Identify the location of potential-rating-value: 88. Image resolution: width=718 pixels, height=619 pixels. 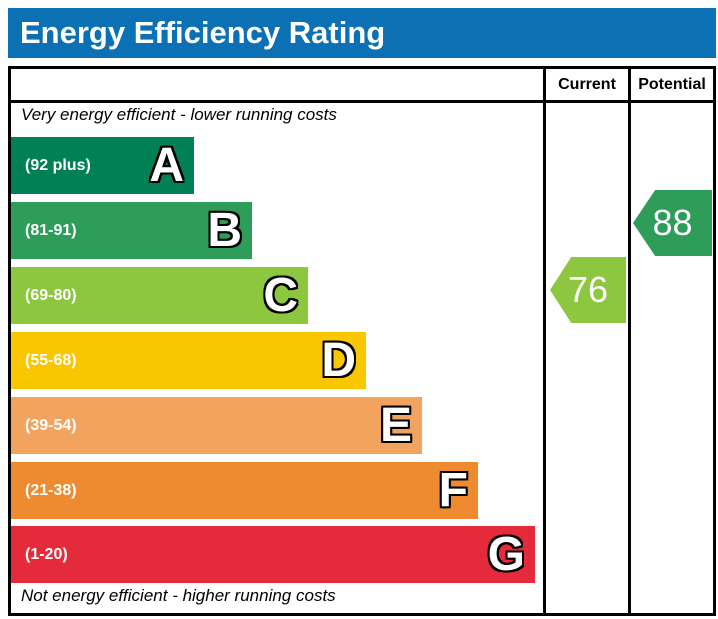
(672, 222).